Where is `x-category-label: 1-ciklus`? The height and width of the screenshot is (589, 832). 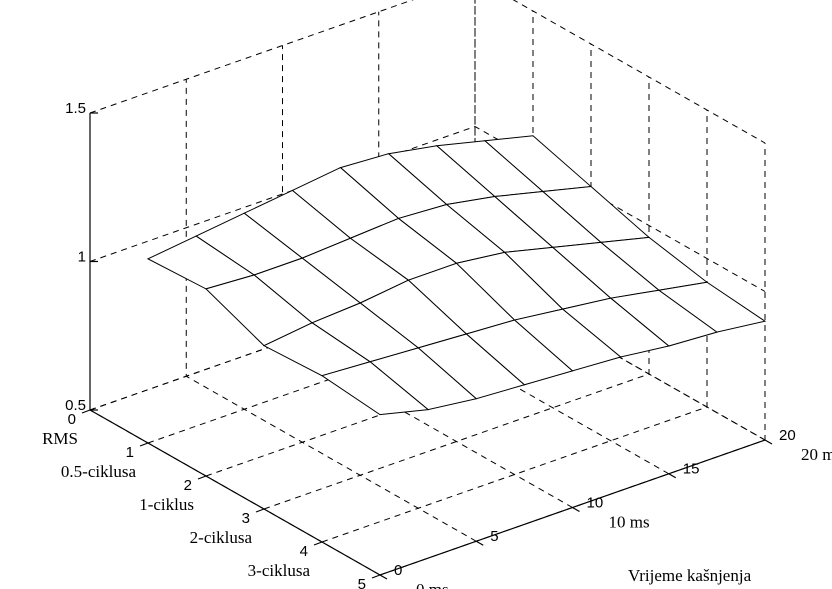
x-category-label: 1-ciklus is located at coordinates (166, 504).